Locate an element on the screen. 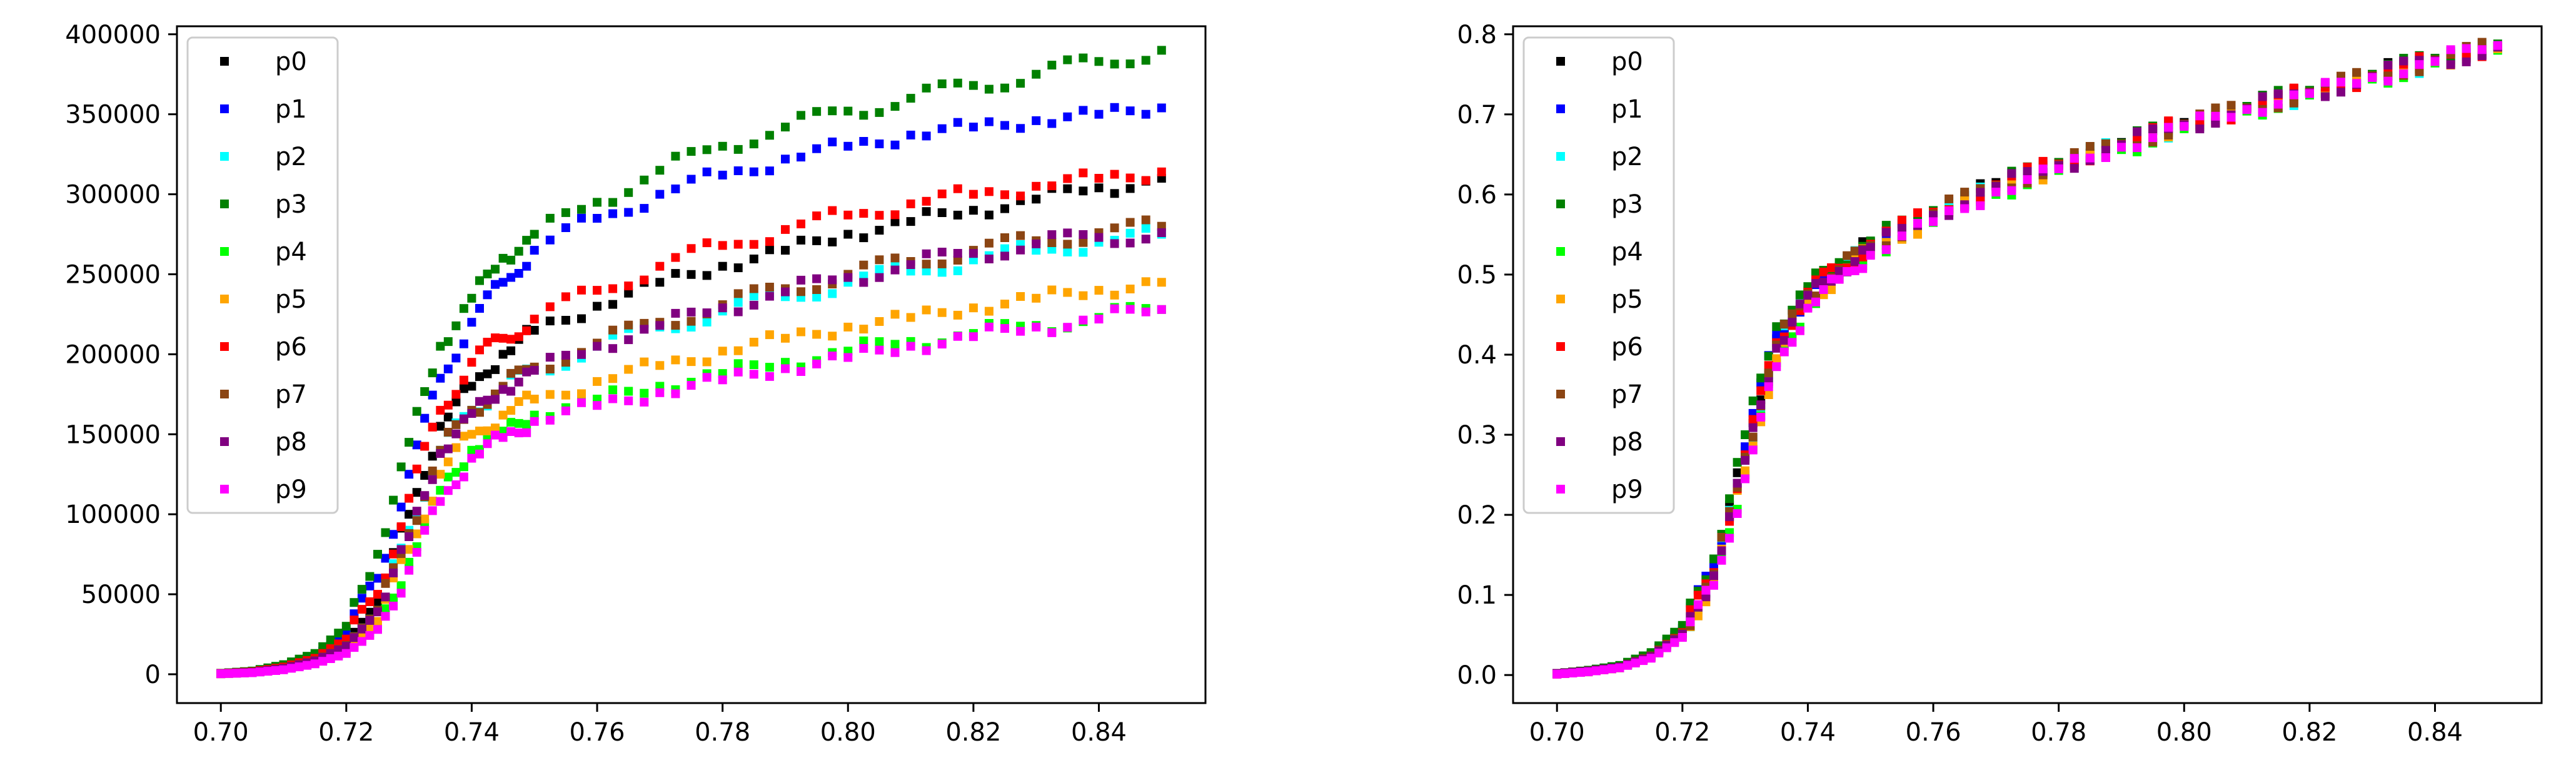 The height and width of the screenshot is (780, 2576). x-tick-label: 0.80 is located at coordinates (2184, 733).